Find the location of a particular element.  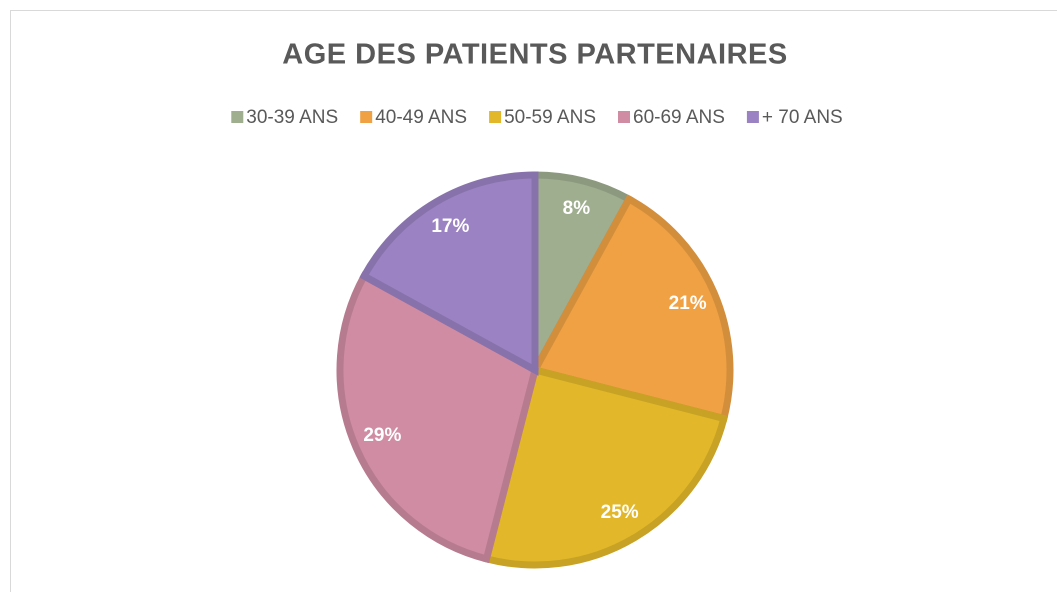

legend-label: 40-49 ANS is located at coordinates (421, 117).